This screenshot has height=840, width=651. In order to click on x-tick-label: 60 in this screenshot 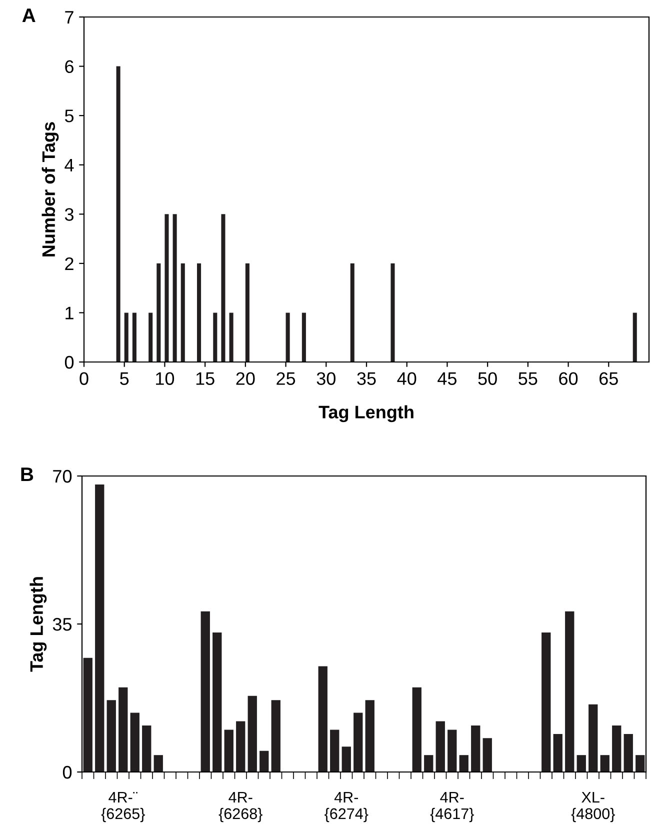, I will do `click(568, 378)`.